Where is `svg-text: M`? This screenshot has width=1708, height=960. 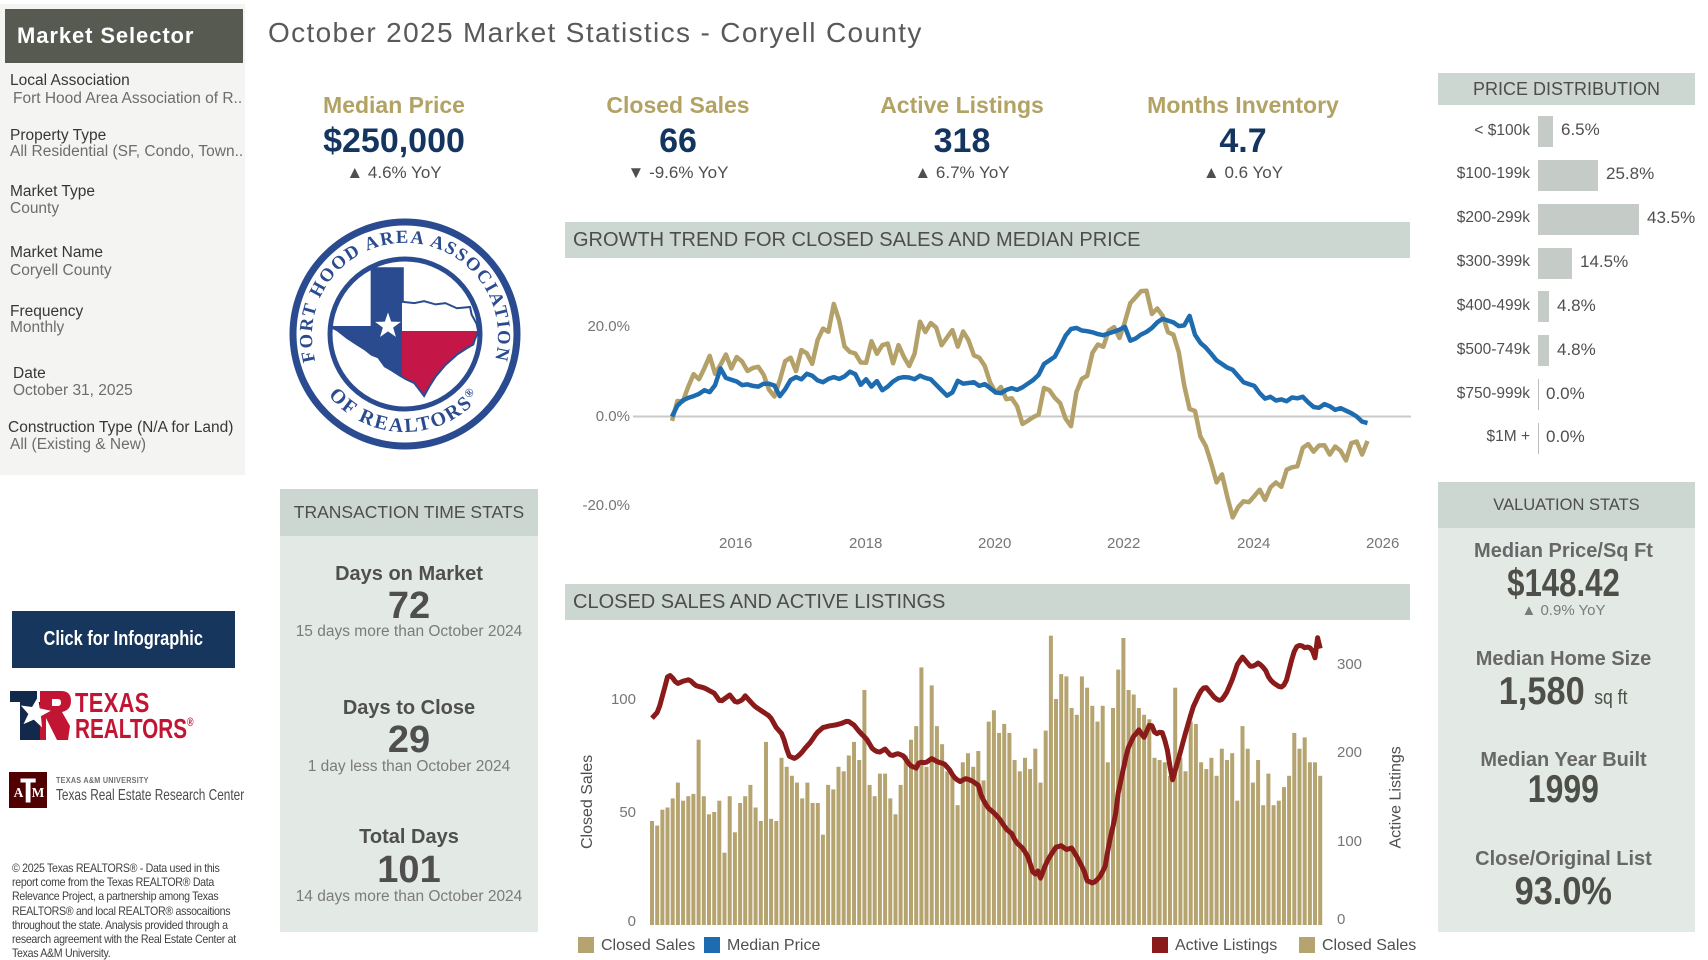
svg-text: M is located at coordinates (38, 792).